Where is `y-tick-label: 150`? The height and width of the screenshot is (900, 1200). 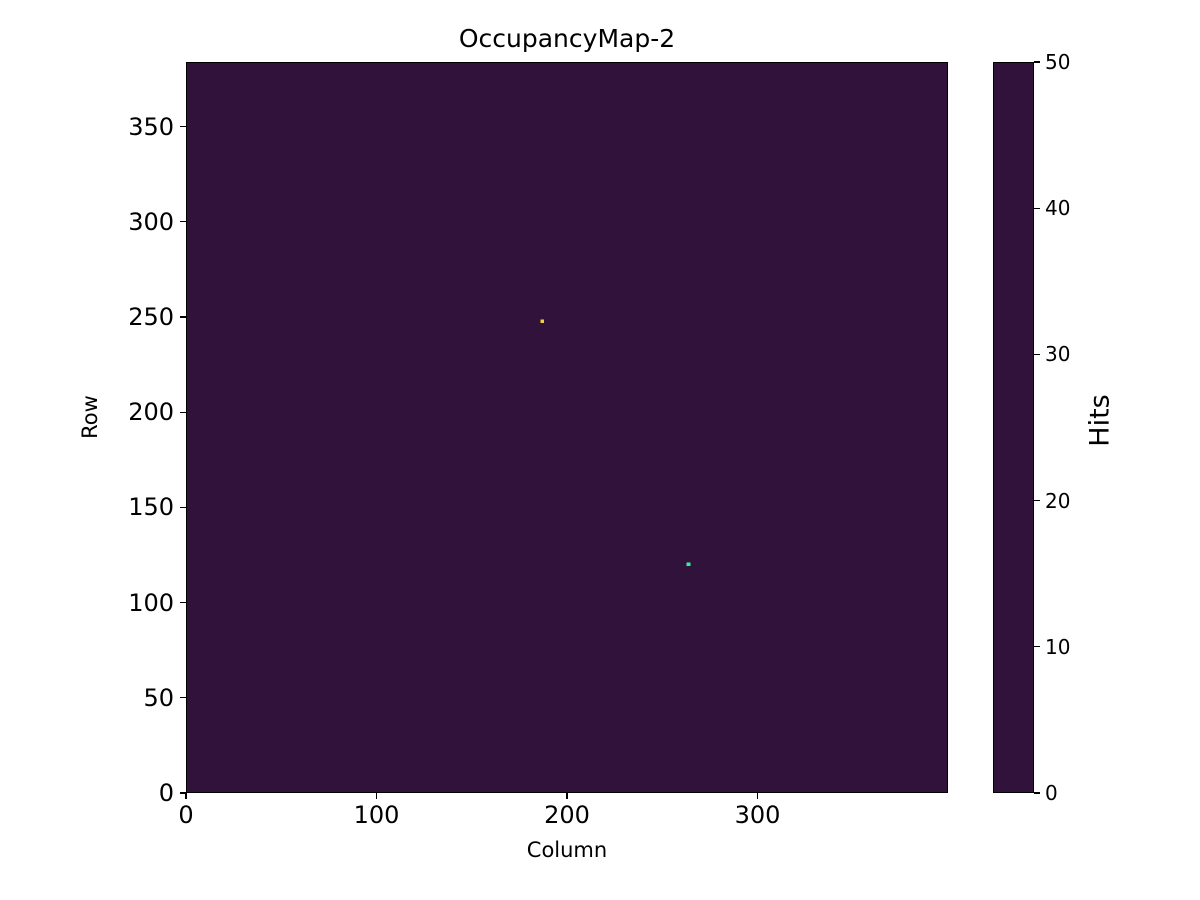 y-tick-label: 150 is located at coordinates (151, 507).